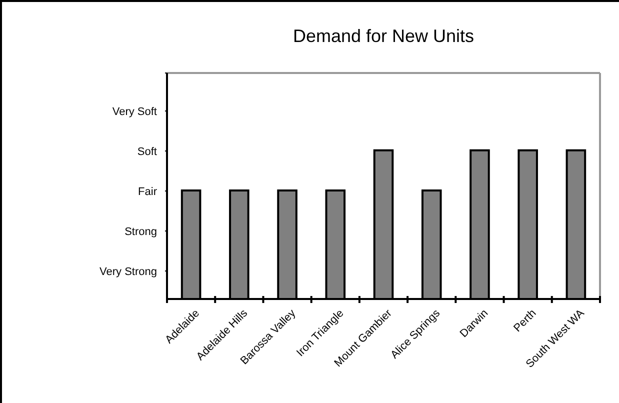  Describe the element at coordinates (134, 112) in the screenshot. I see `text: Very Soft` at that location.